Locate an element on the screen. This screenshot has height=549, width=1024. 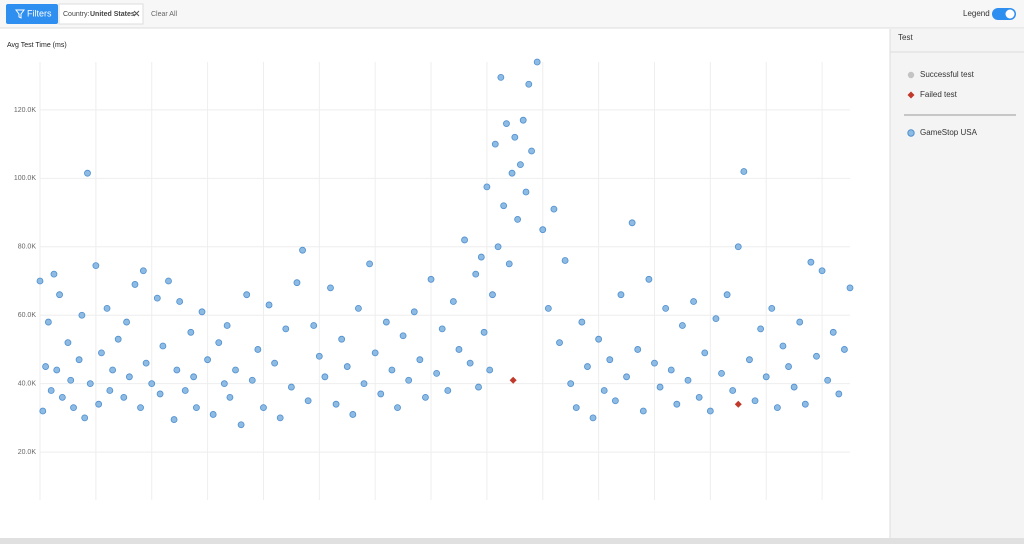
legend-panel is located at coordinates (957, 283).